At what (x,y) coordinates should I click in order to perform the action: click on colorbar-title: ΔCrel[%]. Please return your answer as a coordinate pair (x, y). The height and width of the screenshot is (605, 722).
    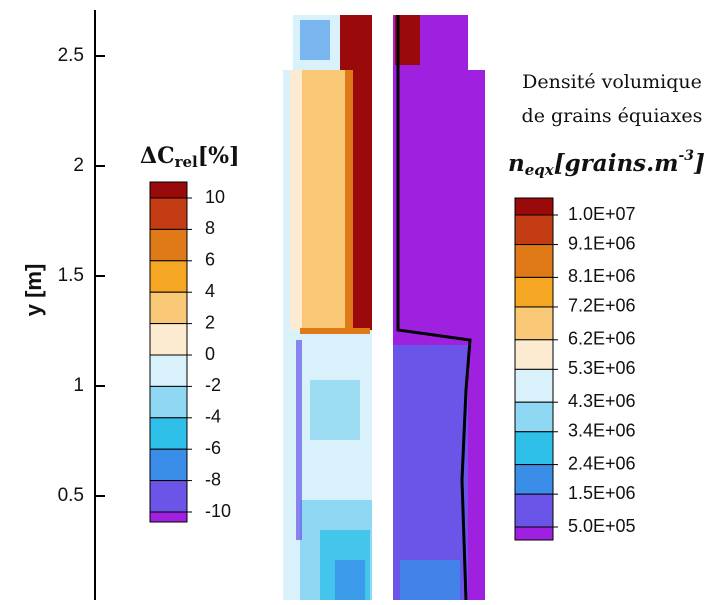
    Looking at the image, I should click on (189, 157).